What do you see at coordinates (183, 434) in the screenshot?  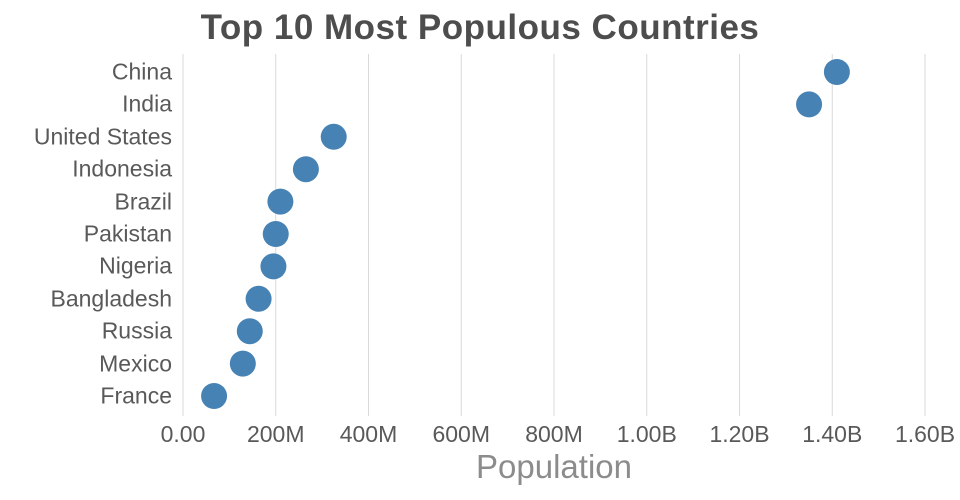 I see `x-tick-label-0.00: 0.00` at bounding box center [183, 434].